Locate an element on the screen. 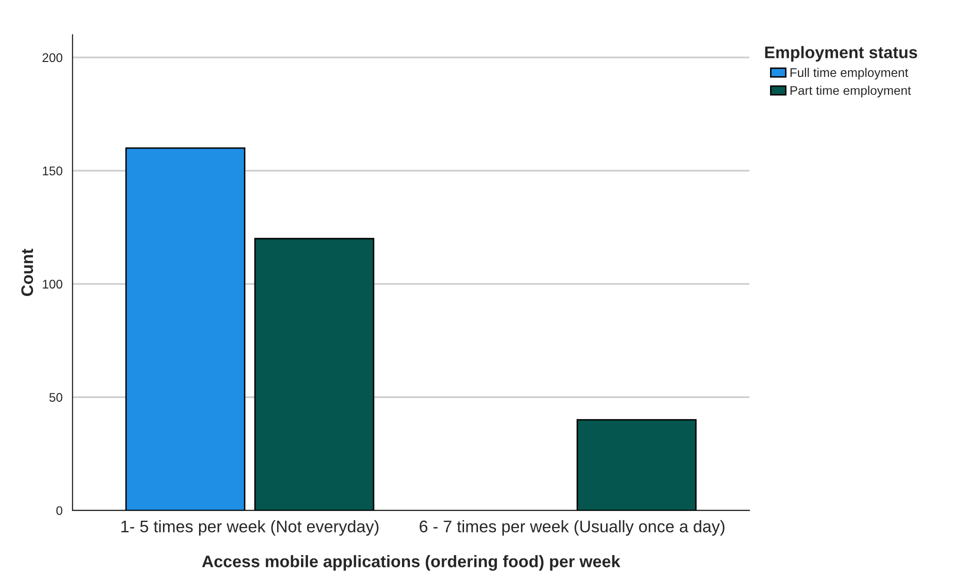 Image resolution: width=967 pixels, height=580 pixels. x-tick-label: 6 - 7 times per week (Usually once a day) is located at coordinates (572, 528).